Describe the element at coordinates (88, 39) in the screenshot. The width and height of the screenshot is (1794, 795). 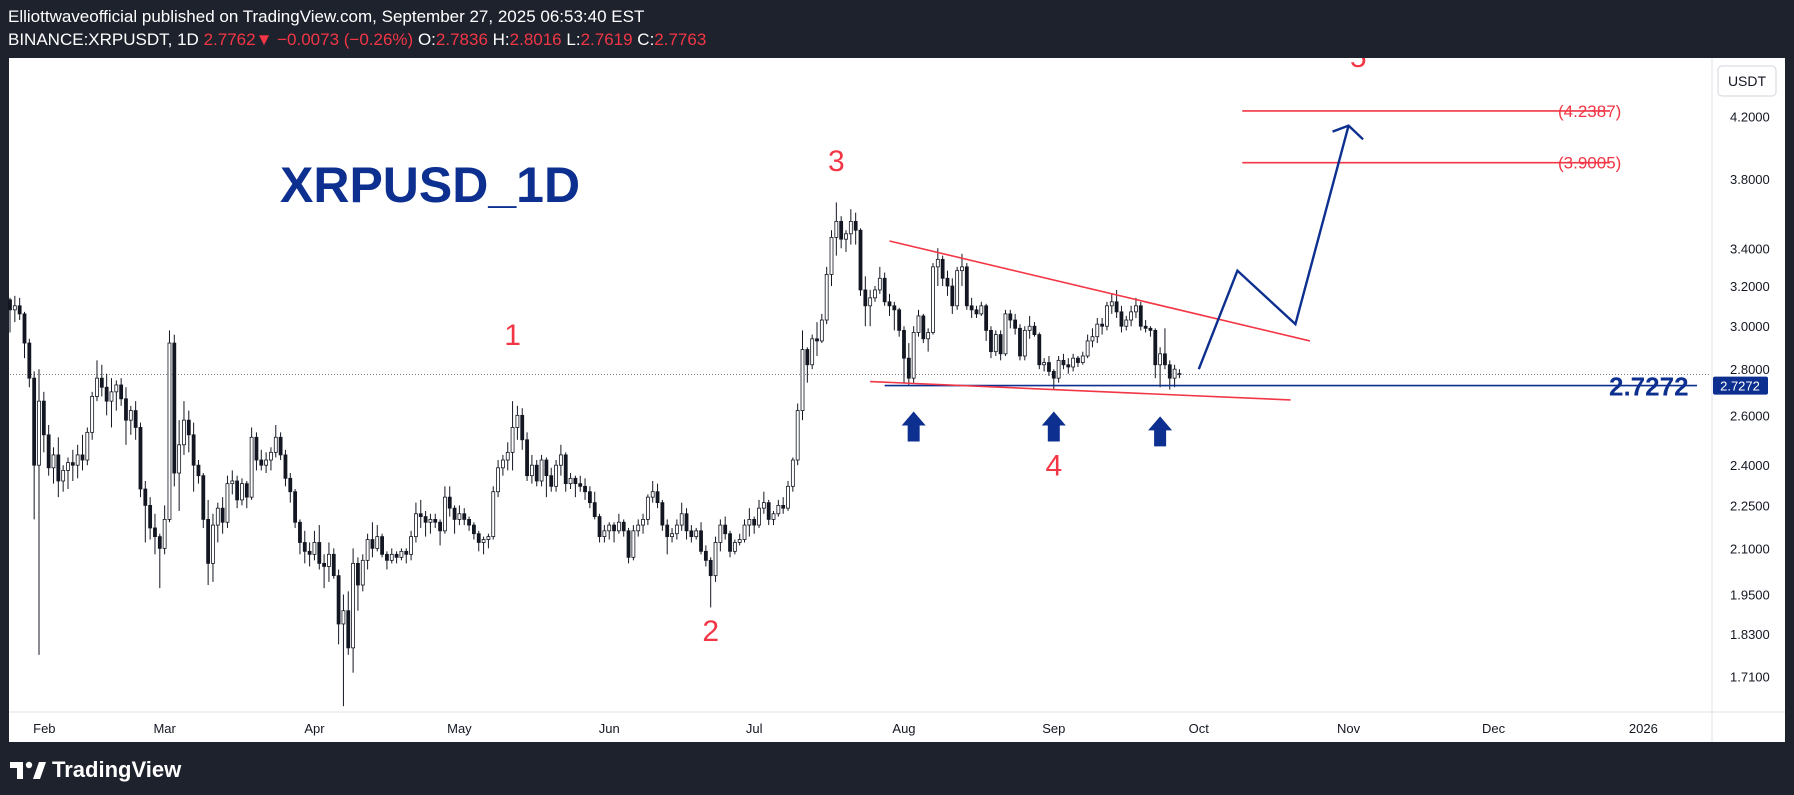
I see `symbol-name: BINANCE:XRPUSDT` at that location.